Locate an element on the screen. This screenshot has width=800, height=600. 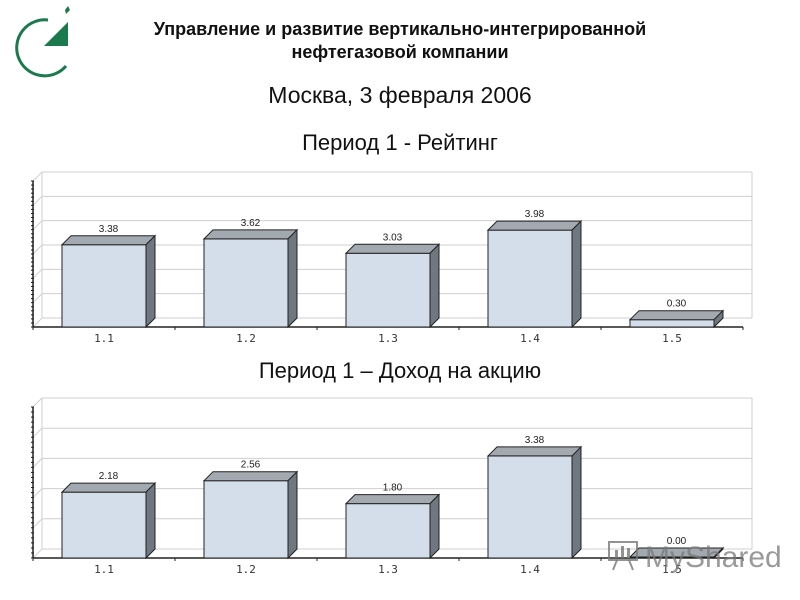
watermark: MyShared is located at coordinates (693, 558).